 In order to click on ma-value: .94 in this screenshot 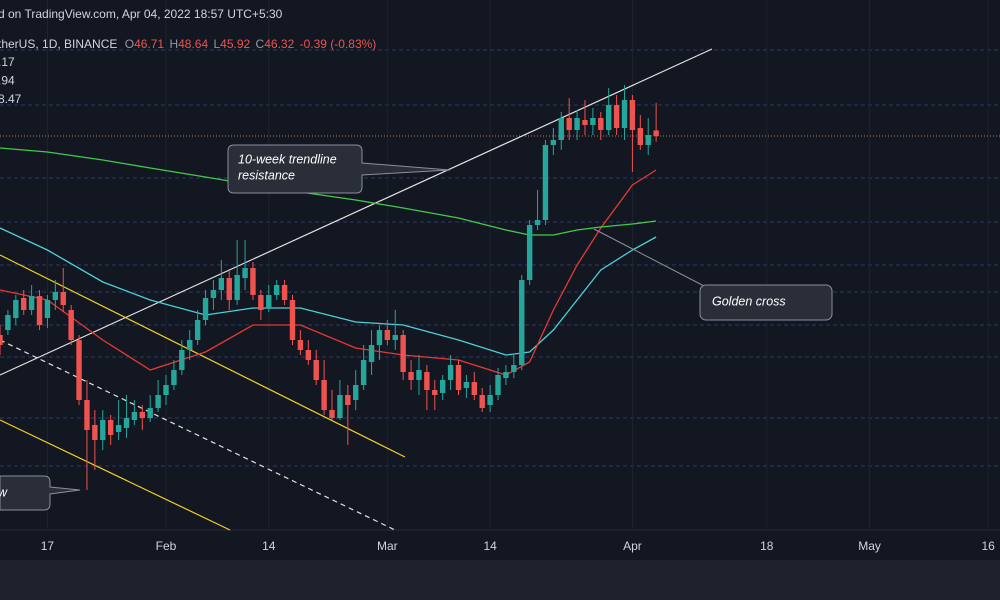, I will do `click(7, 81)`.